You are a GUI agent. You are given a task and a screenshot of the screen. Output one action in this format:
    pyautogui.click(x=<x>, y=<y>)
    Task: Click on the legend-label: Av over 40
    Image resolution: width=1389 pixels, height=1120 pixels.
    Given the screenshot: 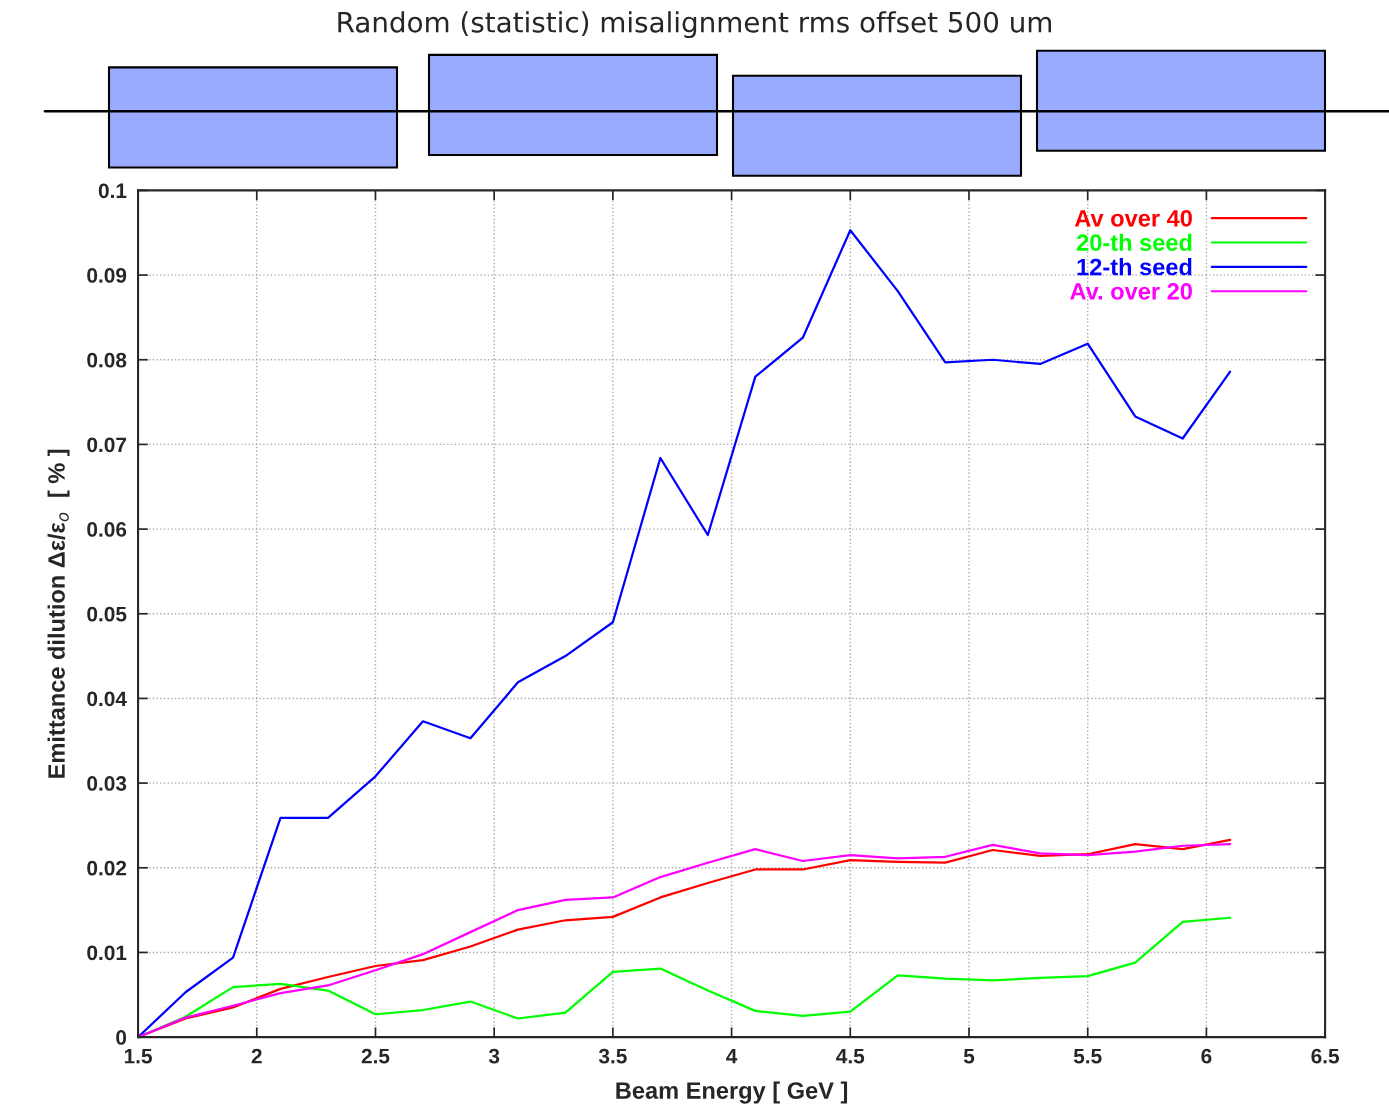 What is the action you would take?
    pyautogui.click(x=1133, y=218)
    